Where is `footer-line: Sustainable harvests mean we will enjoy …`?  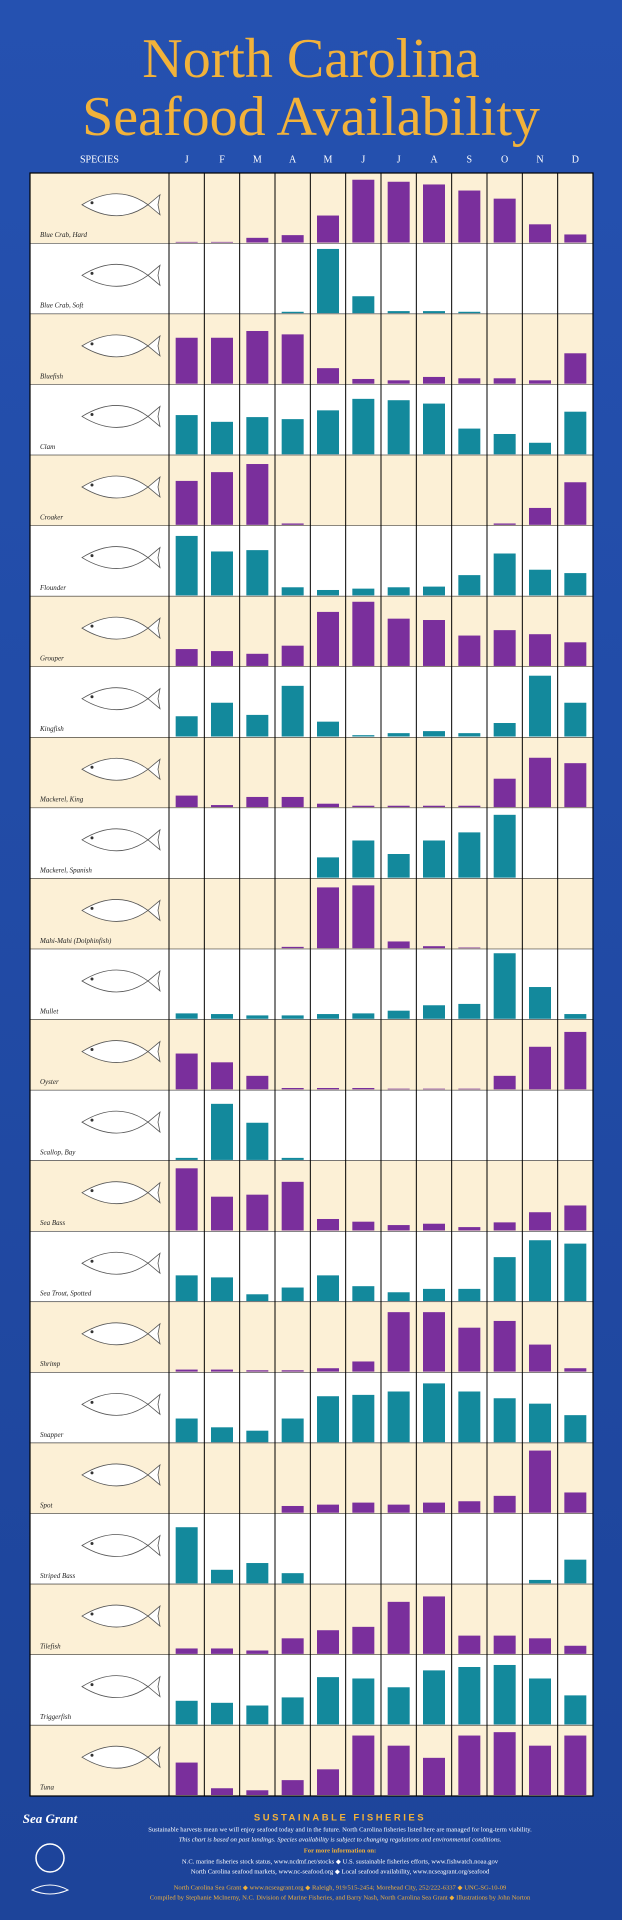
footer-line: Sustainable harvests mean we will enjoy … is located at coordinates (340, 1830).